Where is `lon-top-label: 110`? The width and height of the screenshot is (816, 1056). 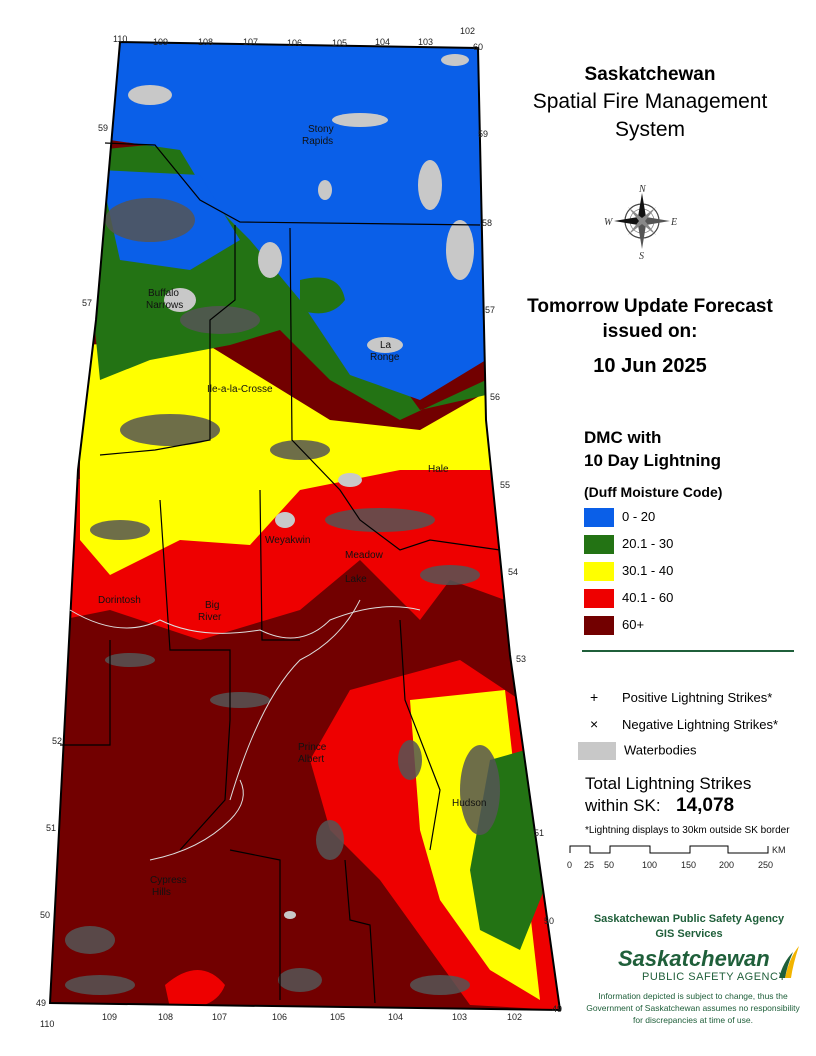
lon-top-label: 110 is located at coordinates (120, 39).